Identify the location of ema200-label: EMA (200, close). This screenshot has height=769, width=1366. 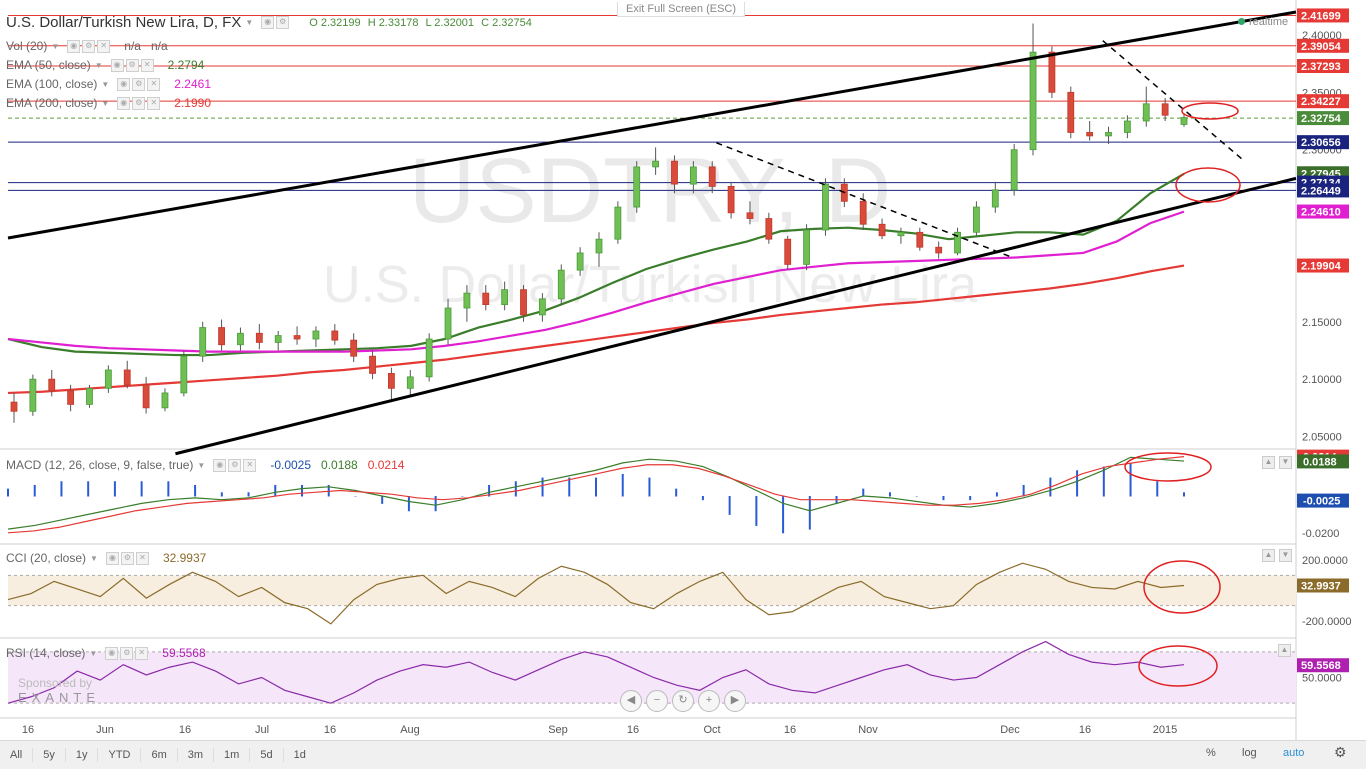
(52, 103).